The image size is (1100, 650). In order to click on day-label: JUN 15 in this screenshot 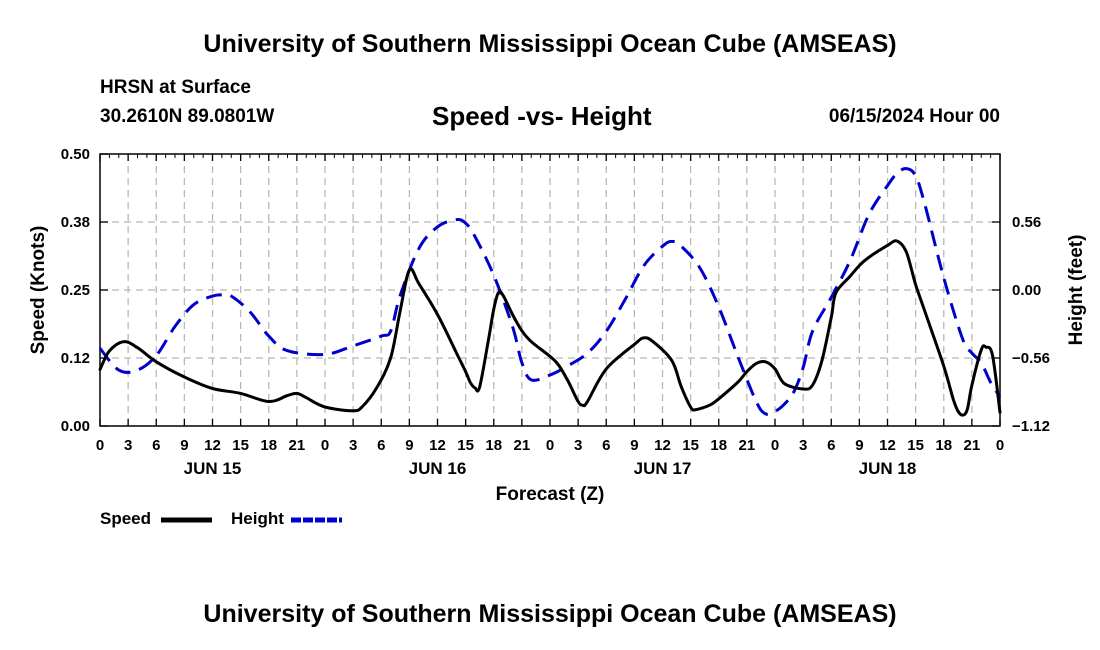, I will do `click(213, 468)`.